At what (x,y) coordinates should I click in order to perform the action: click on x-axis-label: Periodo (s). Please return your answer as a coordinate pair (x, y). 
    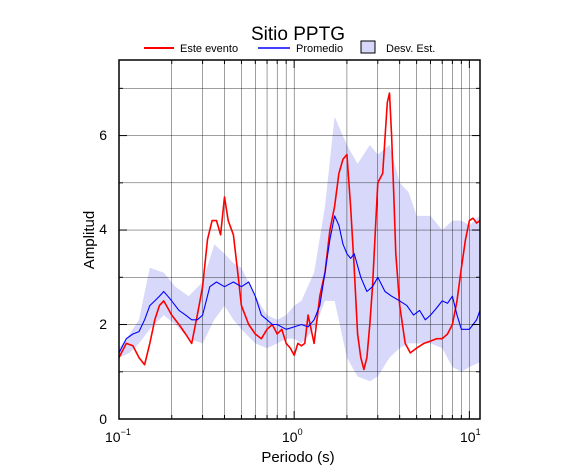
    Looking at the image, I should click on (297, 457).